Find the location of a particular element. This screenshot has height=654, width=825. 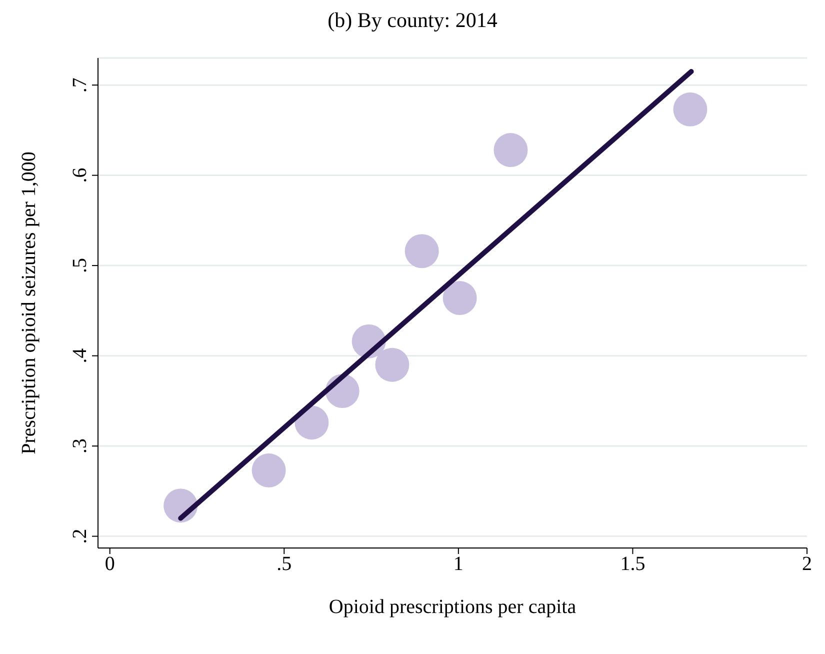

x-tick-label: 1.5 is located at coordinates (633, 564).